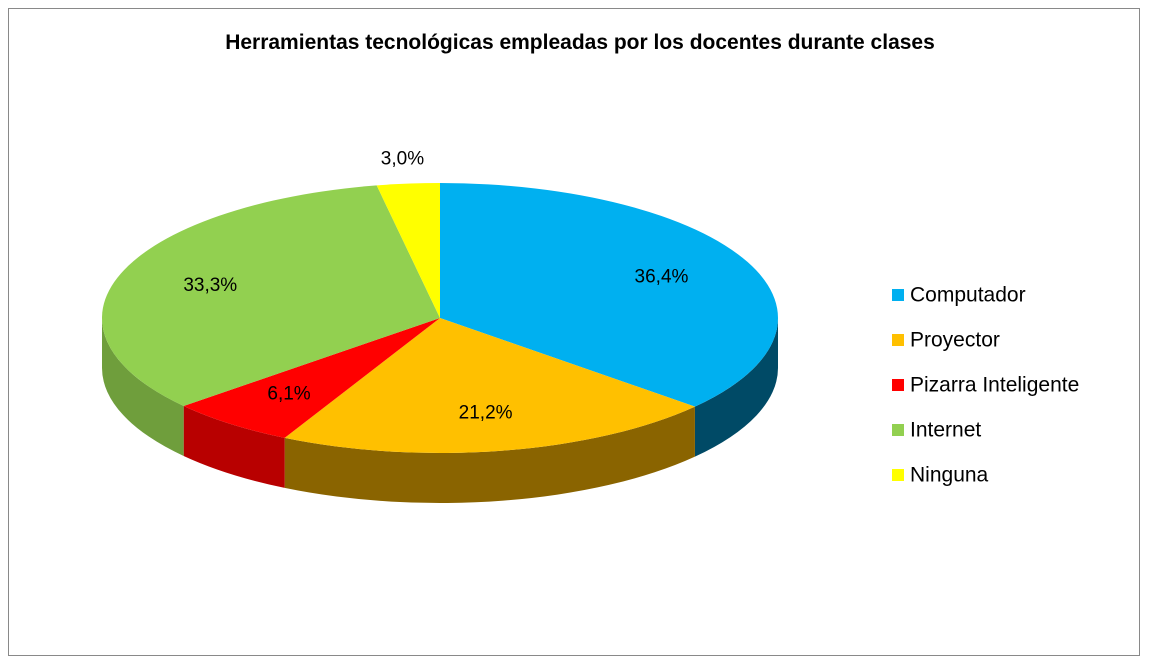 Image resolution: width=1150 pixels, height=666 pixels. Describe the element at coordinates (994, 385) in the screenshot. I see `legend-label: Pizarra Inteligente` at that location.